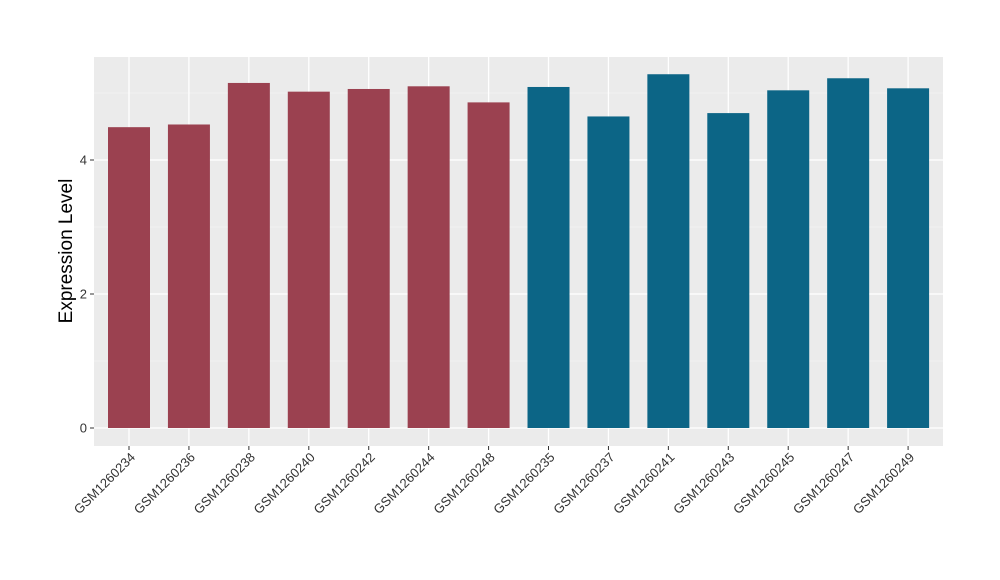 The image size is (1000, 580). Describe the element at coordinates (188, 276) in the screenshot. I see `bar-gsm1260236` at that location.